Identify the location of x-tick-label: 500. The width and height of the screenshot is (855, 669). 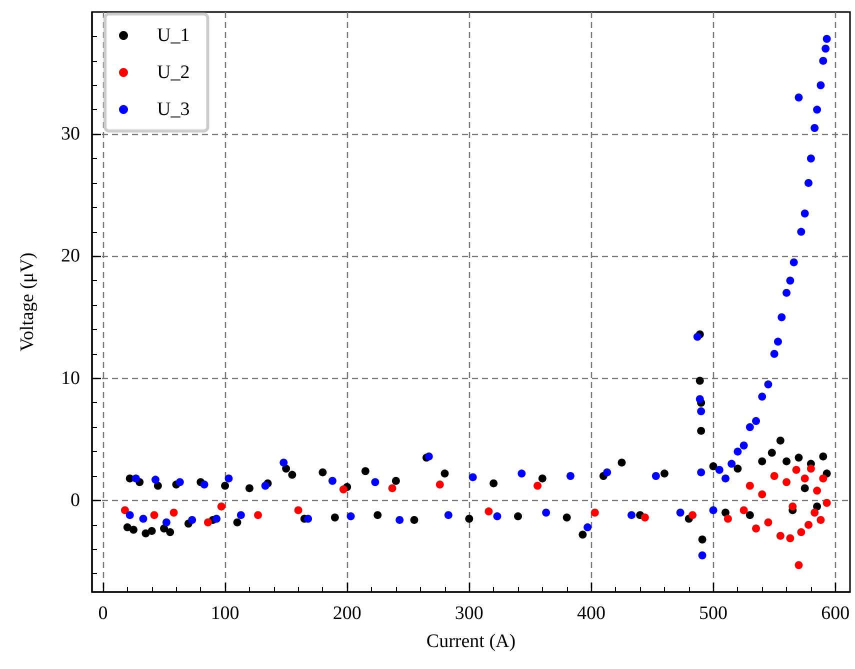
(713, 613).